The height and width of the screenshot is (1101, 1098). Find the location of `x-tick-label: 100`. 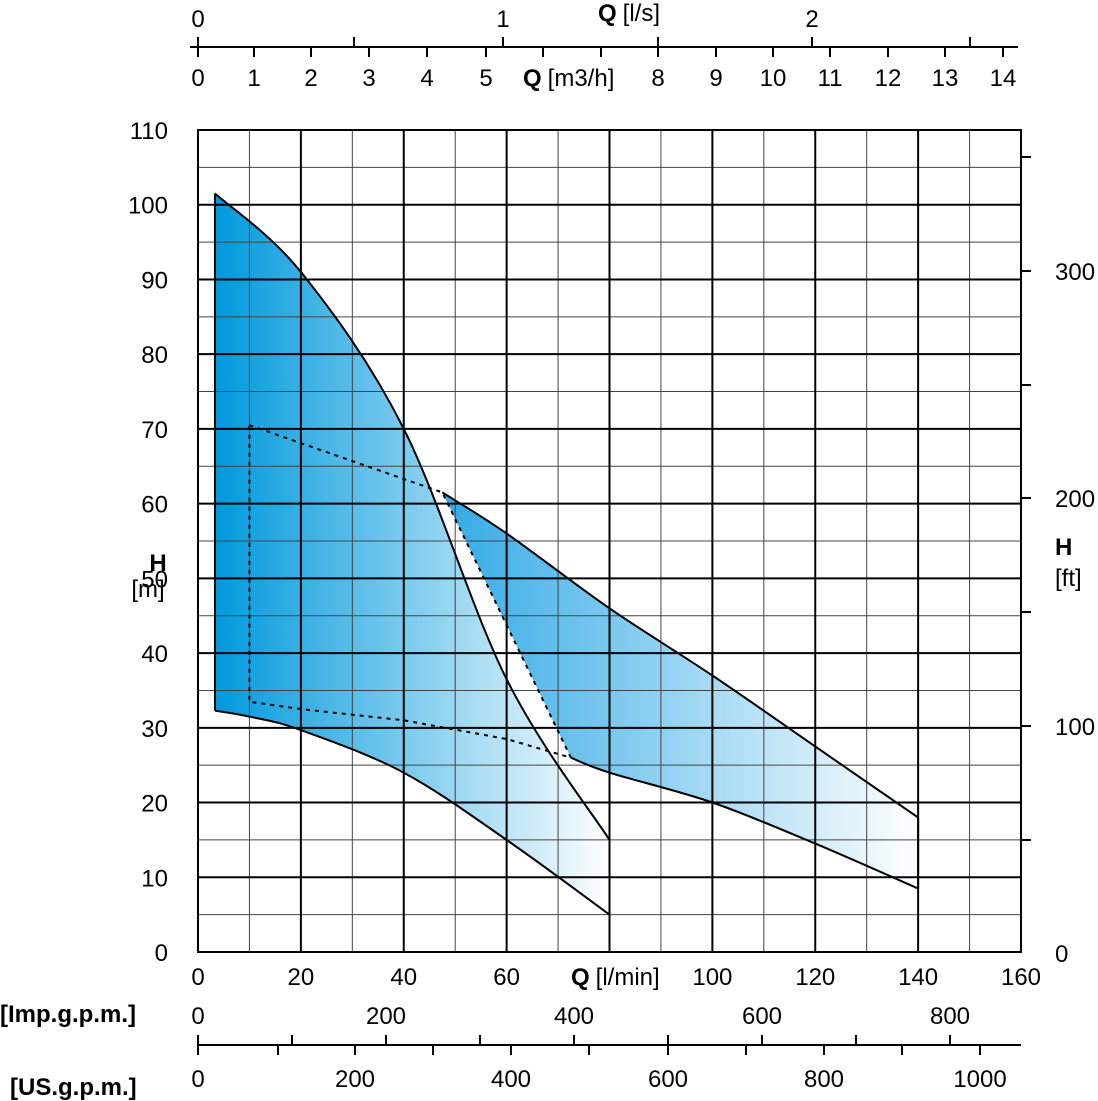

x-tick-label: 100 is located at coordinates (712, 977).